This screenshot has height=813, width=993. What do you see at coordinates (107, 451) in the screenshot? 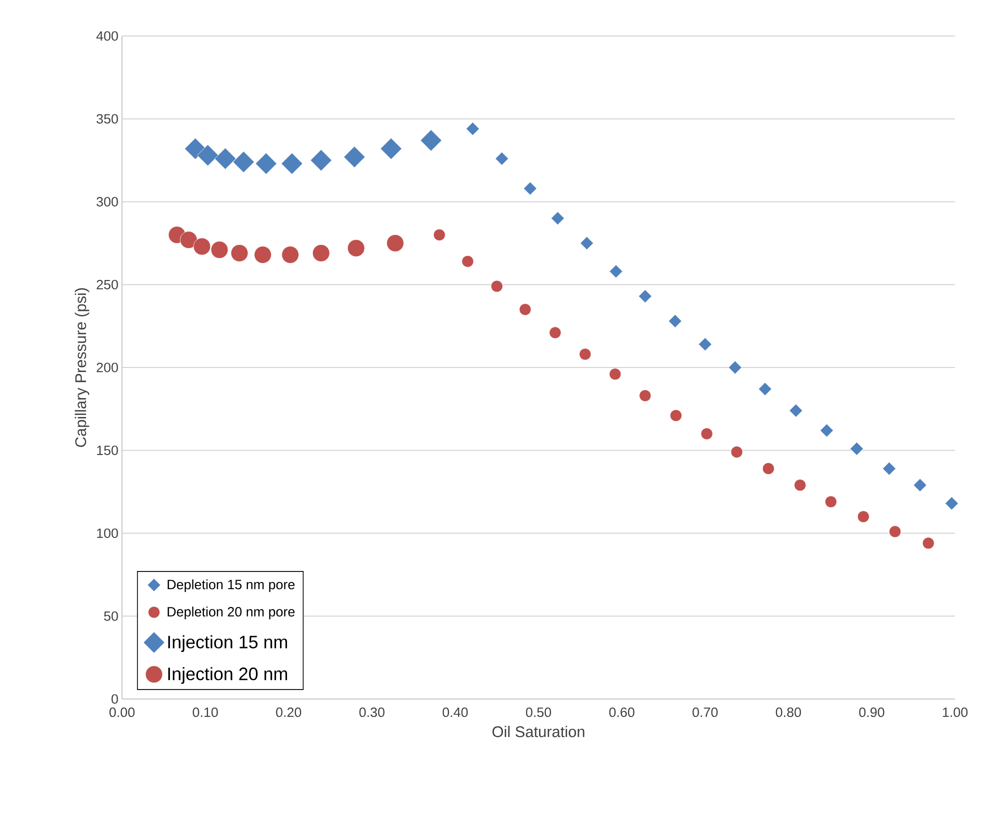
I see `y-tick-label: 150` at bounding box center [107, 451].